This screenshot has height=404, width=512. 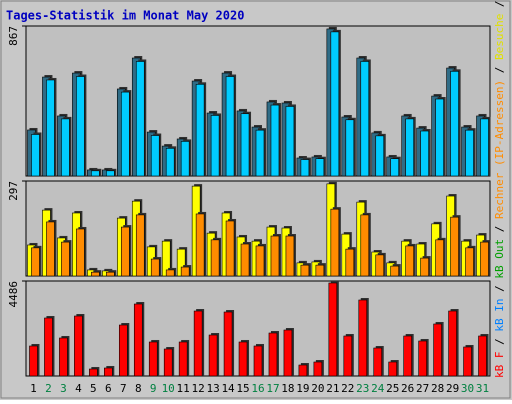 What do you see at coordinates (467, 388) in the screenshot?
I see `x-tick-label: 30` at bounding box center [467, 388].